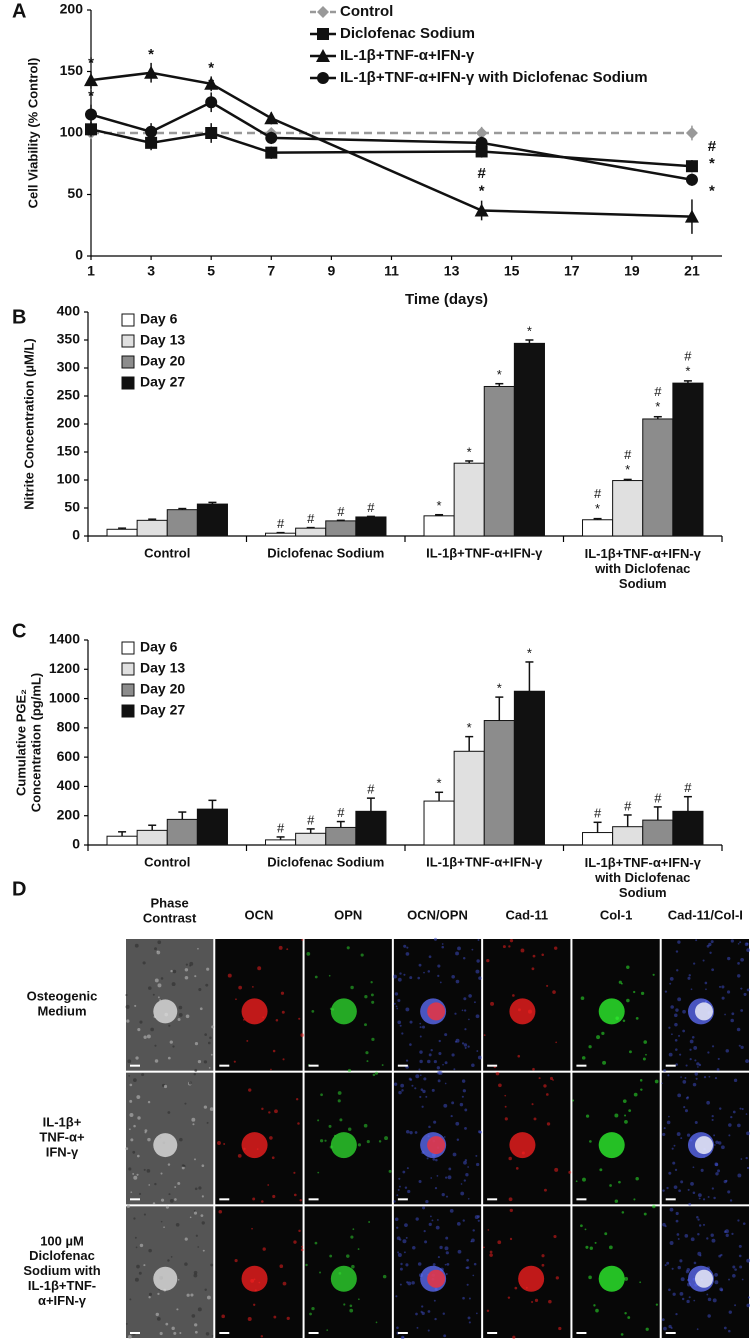 Image resolution: width=750 pixels, height=1339 pixels. Describe the element at coordinates (19, 631) in the screenshot. I see `panel-label: C` at that location.